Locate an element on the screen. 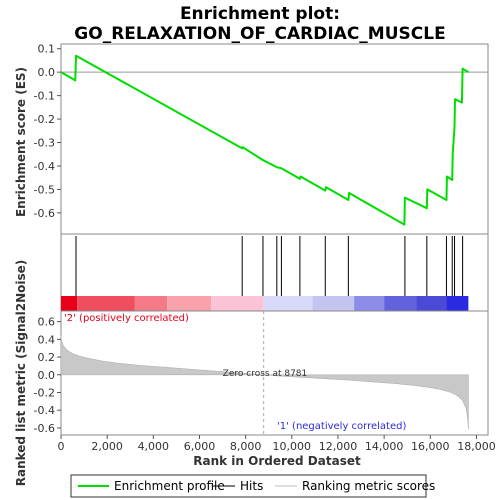  es-tick-label: -0.6 is located at coordinates (44, 213).